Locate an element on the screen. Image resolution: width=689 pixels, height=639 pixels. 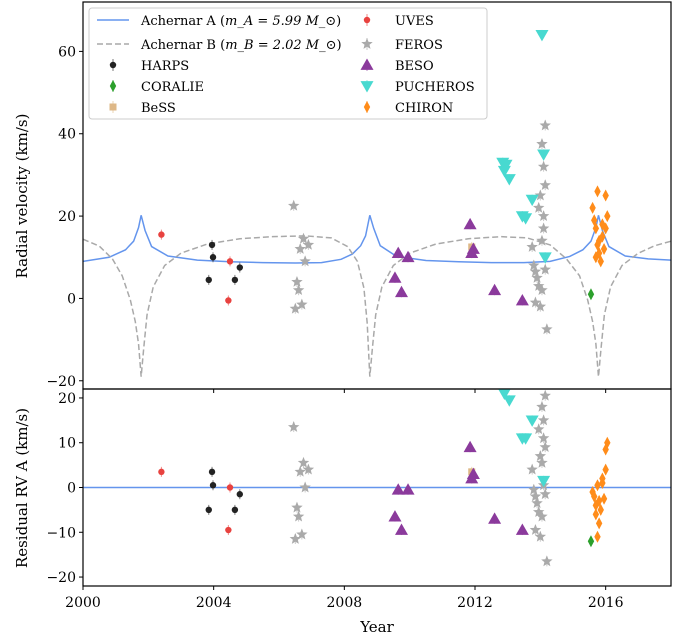
x-tick-label: 2004 is located at coordinates (214, 603).